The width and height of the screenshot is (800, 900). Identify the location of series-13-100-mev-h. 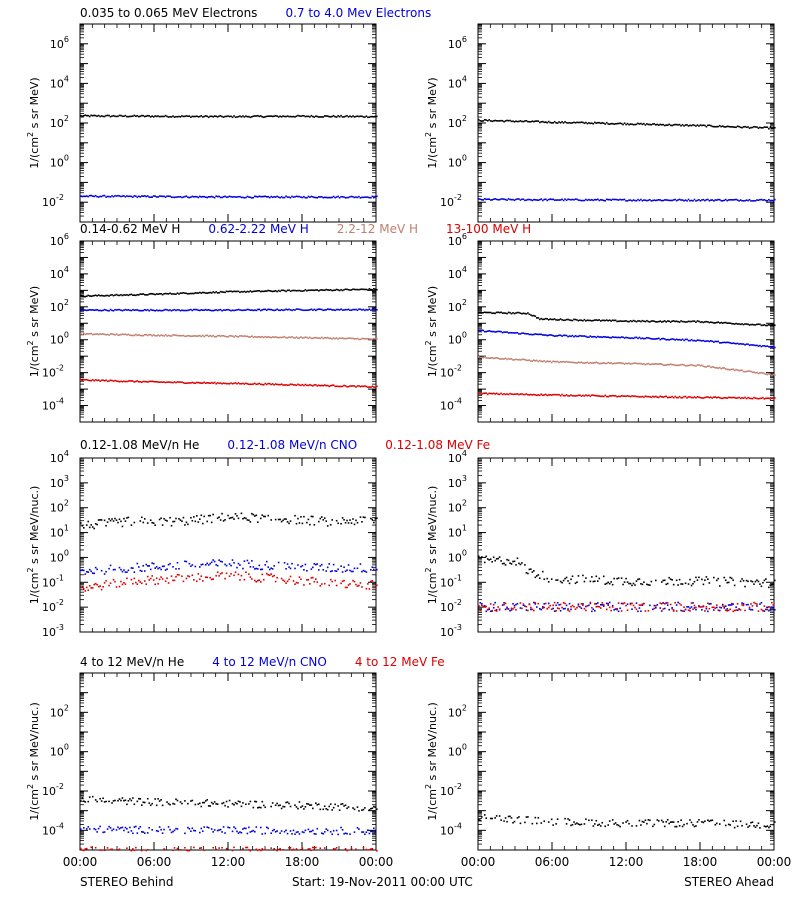
(229, 383).